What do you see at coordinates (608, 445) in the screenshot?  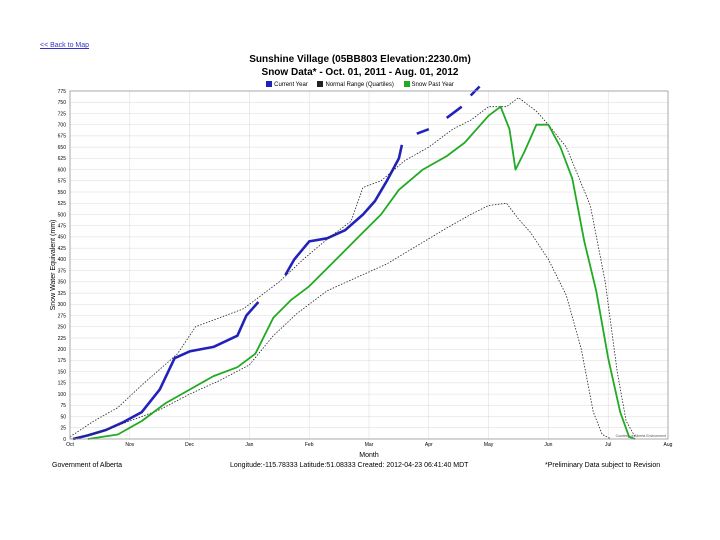 I see `x-tick-label: Jul` at bounding box center [608, 445].